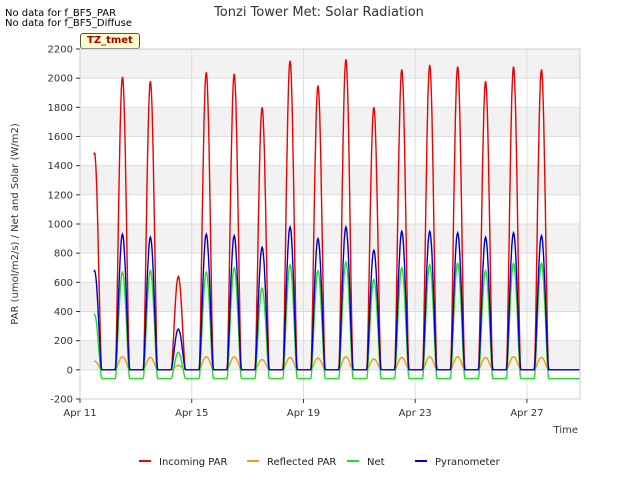 Image resolution: width=640 pixels, height=480 pixels. Describe the element at coordinates (63, 341) in the screenshot. I see `y-tick-label: 200` at that location.